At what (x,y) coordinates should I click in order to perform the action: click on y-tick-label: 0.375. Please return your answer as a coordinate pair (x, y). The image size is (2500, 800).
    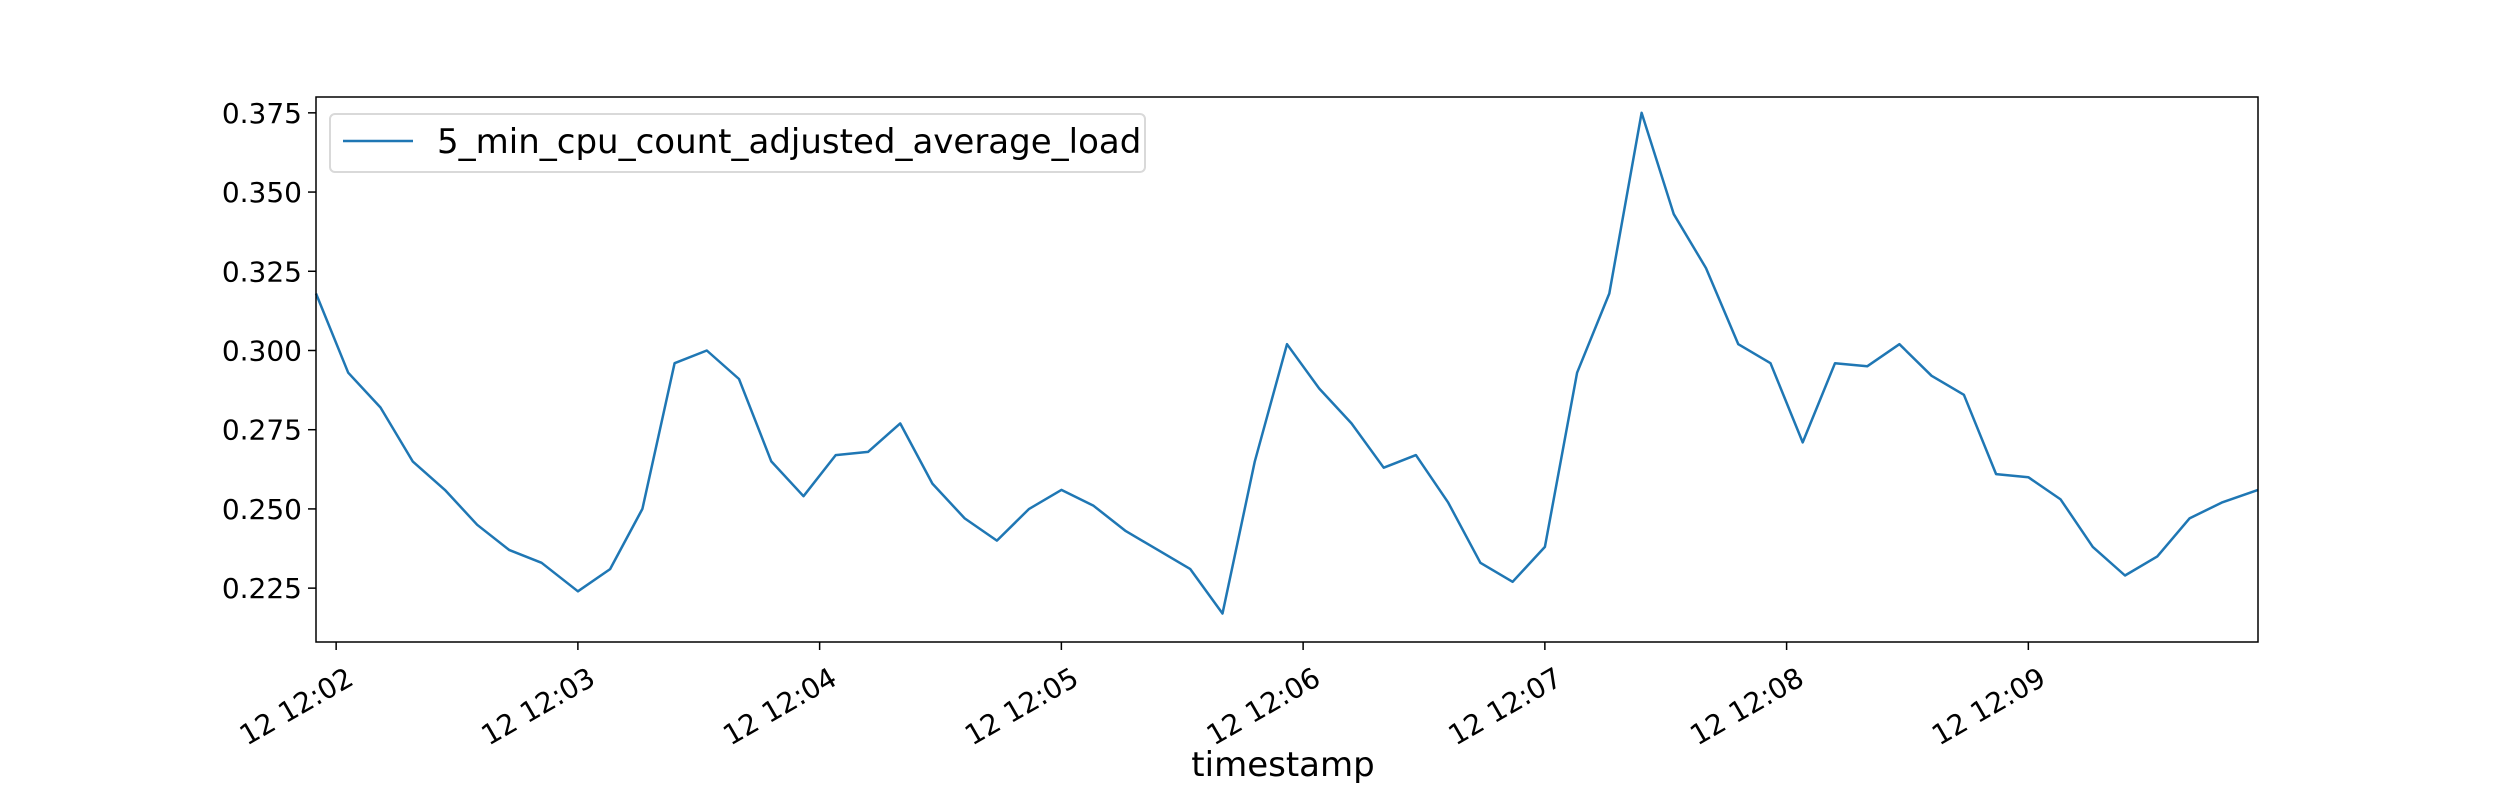
    Looking at the image, I should click on (262, 113).